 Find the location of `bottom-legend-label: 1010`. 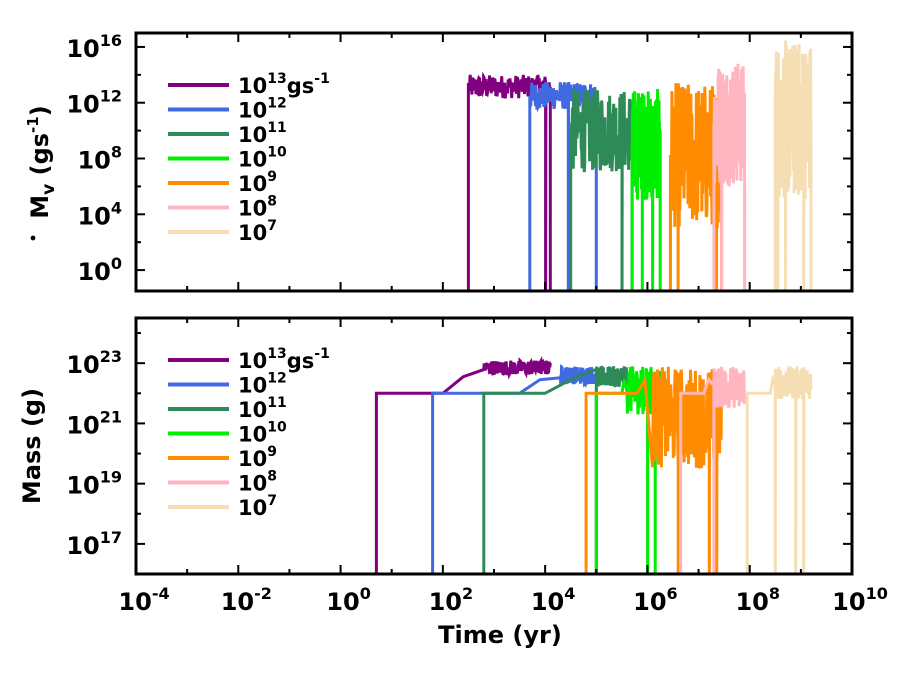

bottom-legend-label: 1010 is located at coordinates (262, 433).